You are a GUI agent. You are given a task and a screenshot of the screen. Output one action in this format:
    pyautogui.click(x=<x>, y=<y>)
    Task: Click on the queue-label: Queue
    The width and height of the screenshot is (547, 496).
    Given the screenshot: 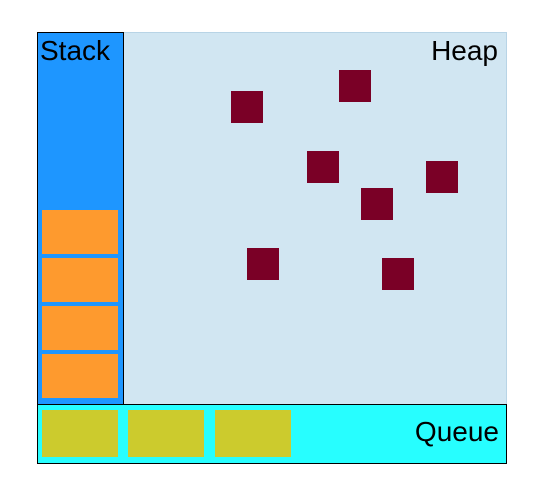 What is the action you would take?
    pyautogui.click(x=456, y=431)
    